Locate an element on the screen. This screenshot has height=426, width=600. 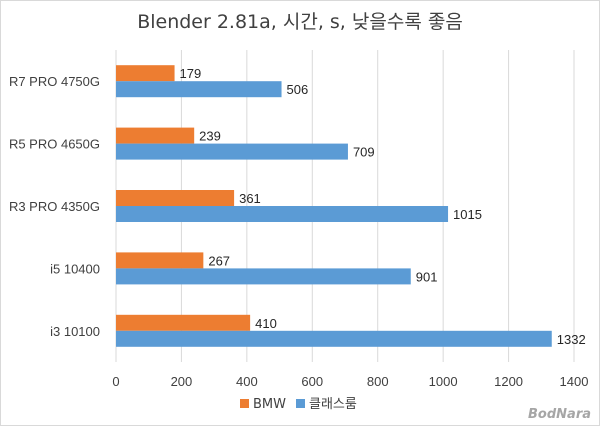
x-tick-label: 400 is located at coordinates (247, 381).